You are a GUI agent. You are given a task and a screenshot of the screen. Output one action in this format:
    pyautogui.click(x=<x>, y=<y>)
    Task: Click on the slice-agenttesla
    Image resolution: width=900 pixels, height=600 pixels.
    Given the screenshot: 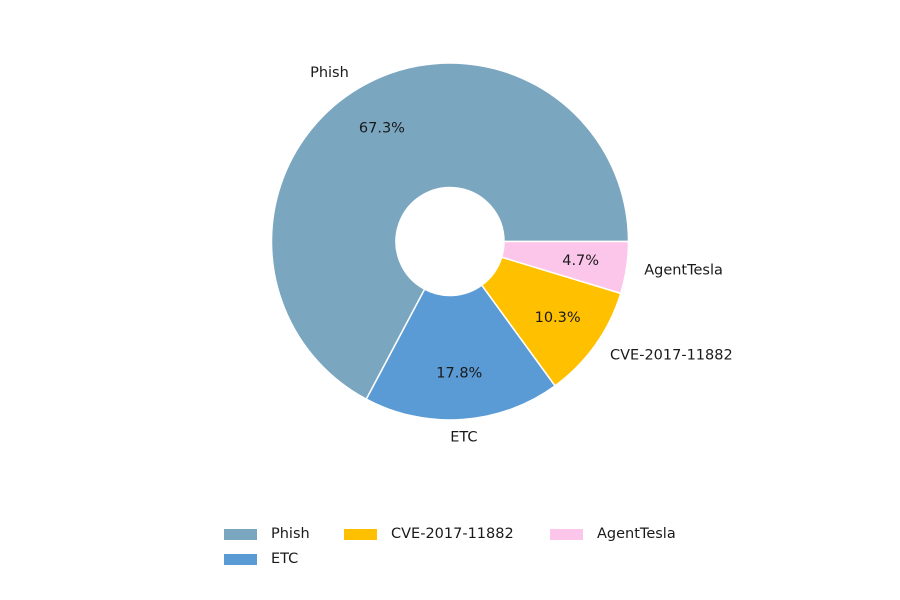 What is the action you would take?
    pyautogui.click(x=565, y=267)
    